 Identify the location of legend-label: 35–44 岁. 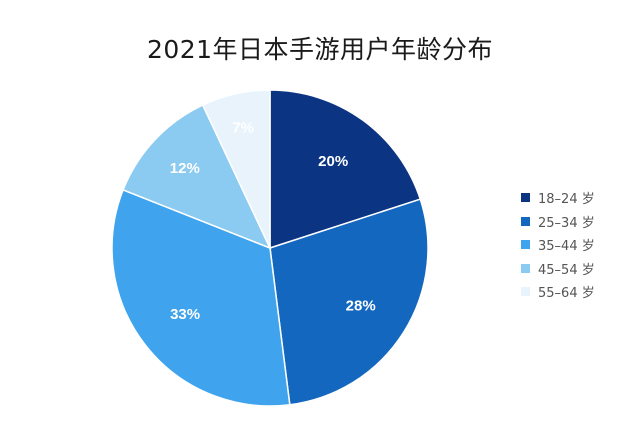
(566, 247).